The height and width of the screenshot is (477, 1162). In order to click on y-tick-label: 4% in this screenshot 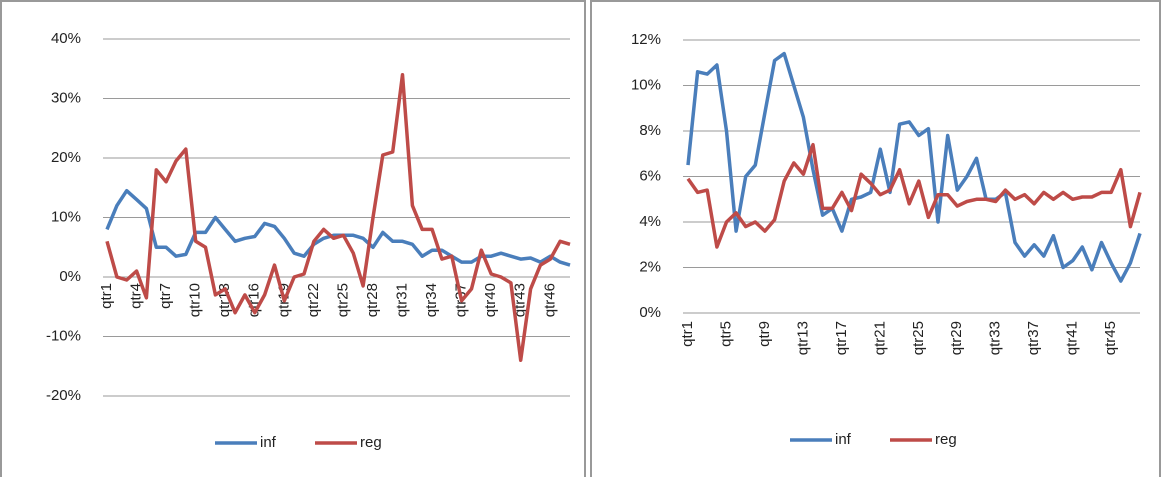, I will do `click(650, 221)`.